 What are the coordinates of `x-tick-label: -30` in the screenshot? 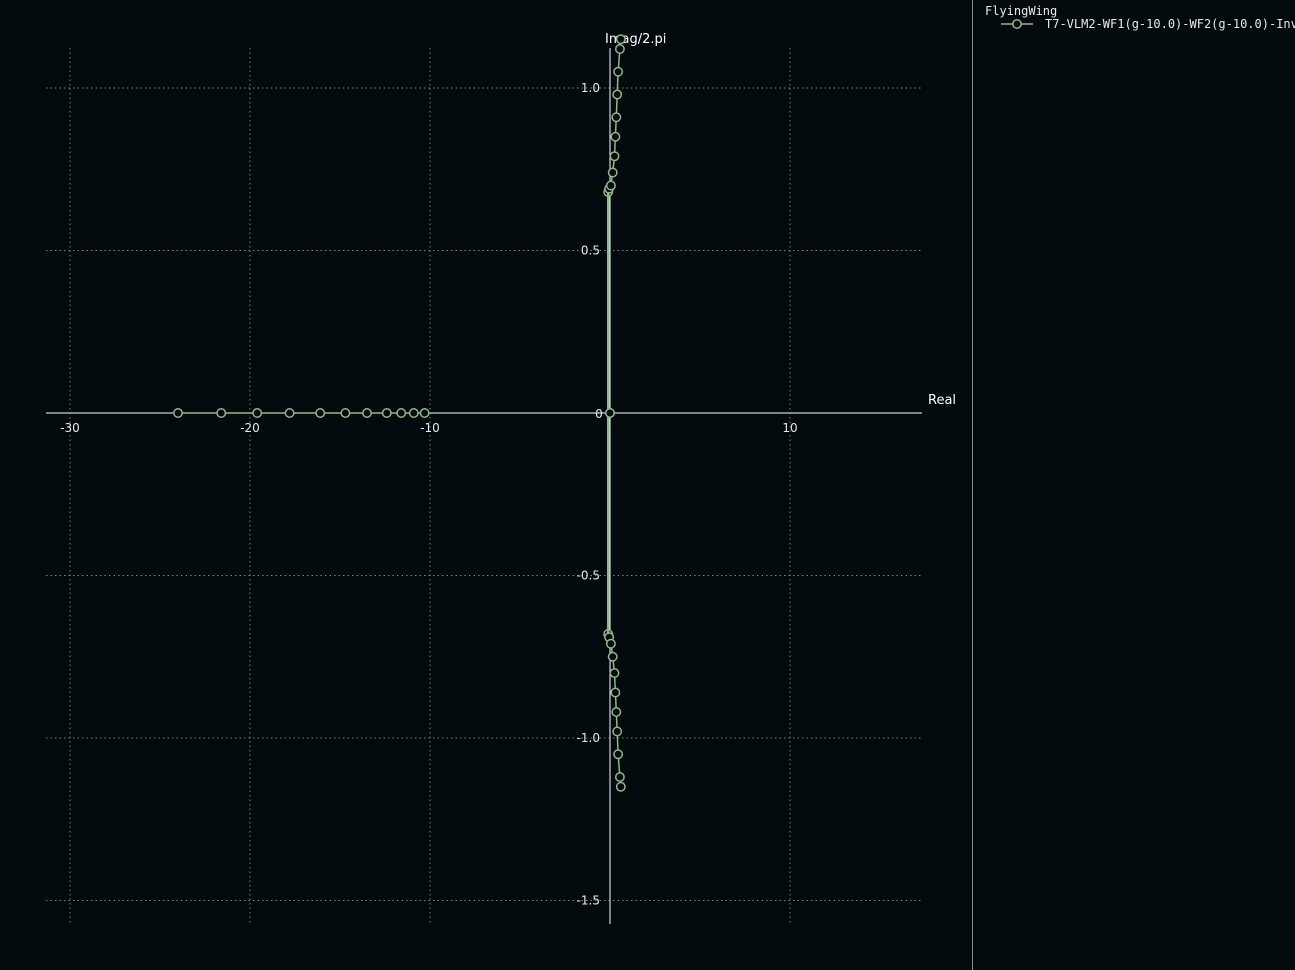 It's located at (70, 428).